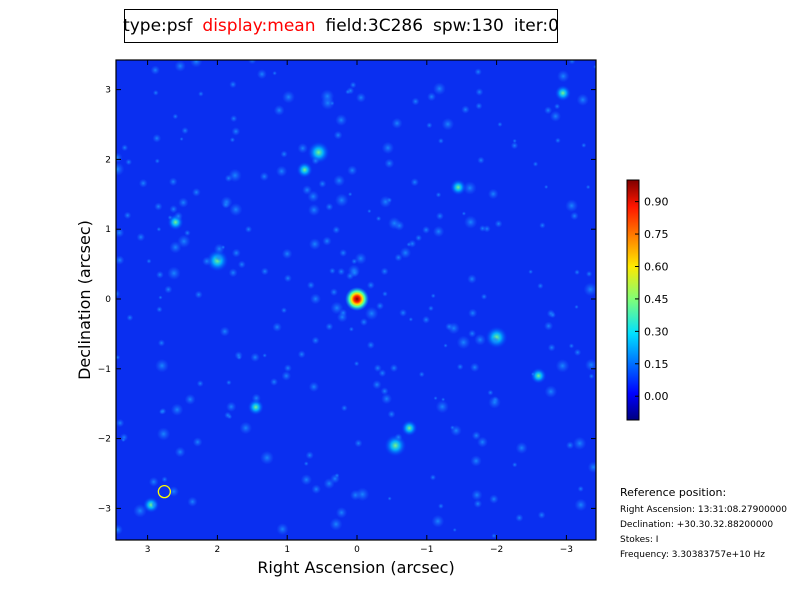 The image size is (800, 600). Describe the element at coordinates (84, 300) in the screenshot. I see `y-axis-label: Declination (arcsec)` at that location.